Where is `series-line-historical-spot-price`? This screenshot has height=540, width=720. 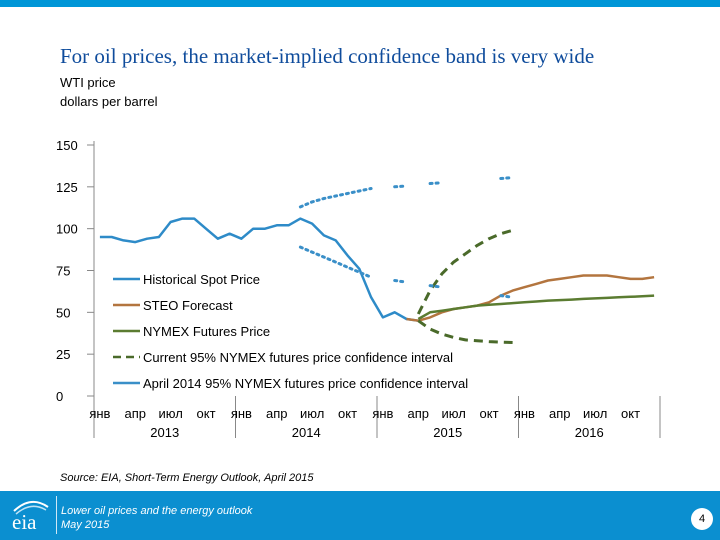 series-line-historical-spot-price is located at coordinates (259, 269).